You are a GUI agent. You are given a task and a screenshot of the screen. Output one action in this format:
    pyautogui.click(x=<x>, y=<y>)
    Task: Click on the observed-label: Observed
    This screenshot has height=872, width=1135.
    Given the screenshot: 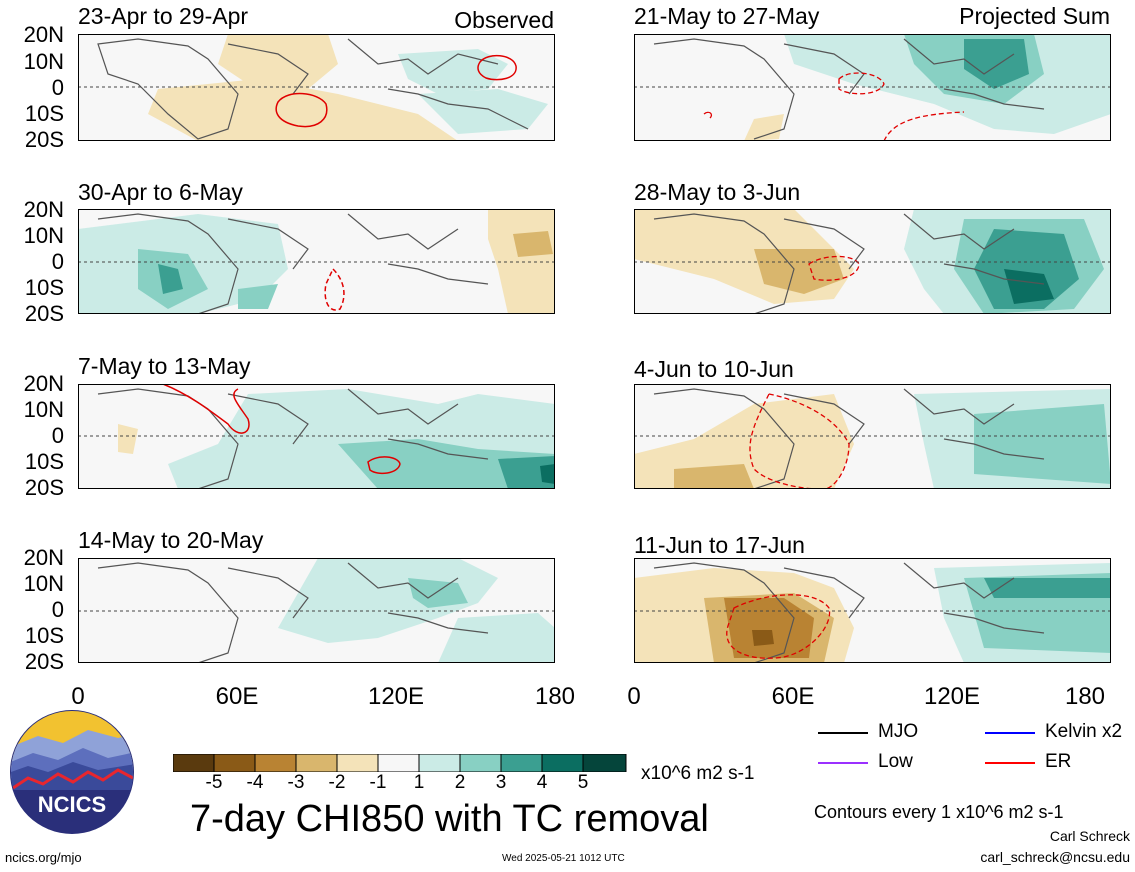 What is the action you would take?
    pyautogui.click(x=504, y=20)
    